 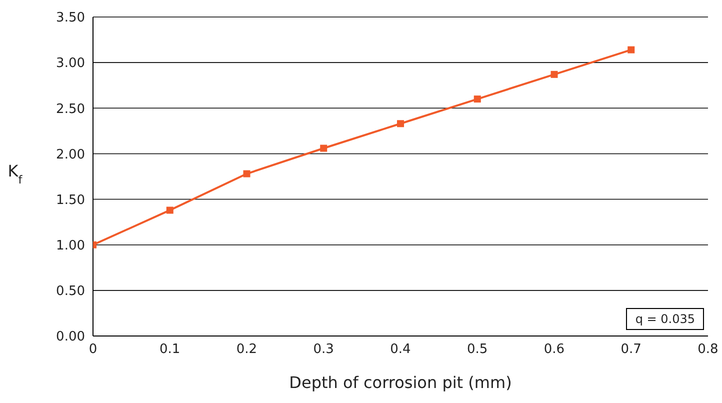 What do you see at coordinates (323, 350) in the screenshot?
I see `x-tick-label: 0.3` at bounding box center [323, 350].